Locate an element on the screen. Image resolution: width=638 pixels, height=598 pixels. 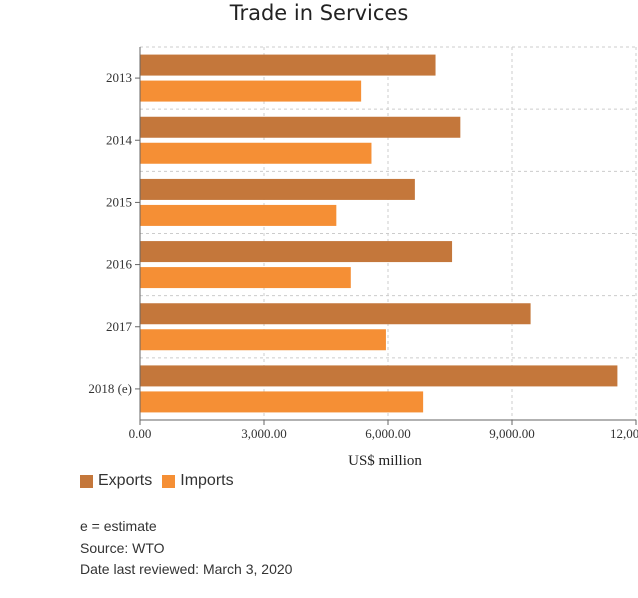
bar-imports-2018e is located at coordinates (282, 402).